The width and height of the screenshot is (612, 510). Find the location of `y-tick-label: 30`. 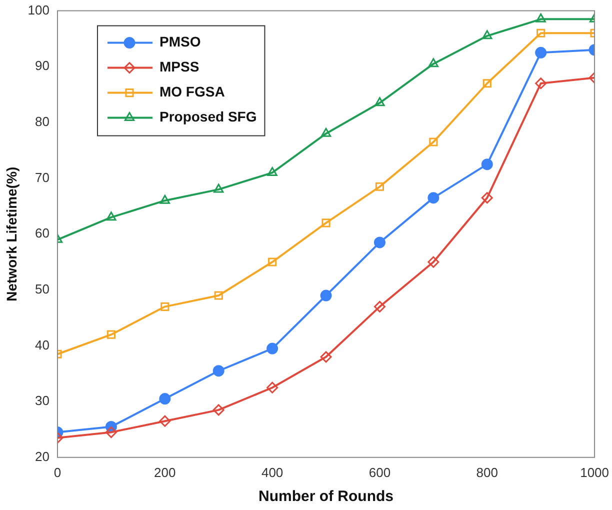

y-tick-label: 30 is located at coordinates (42, 400).